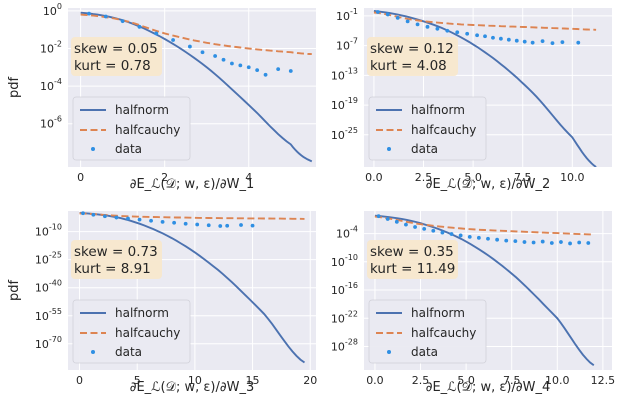 The height and width of the screenshot is (419, 629). What do you see at coordinates (116, 252) in the screenshot?
I see `skew-stat: skew = 0.73` at bounding box center [116, 252].